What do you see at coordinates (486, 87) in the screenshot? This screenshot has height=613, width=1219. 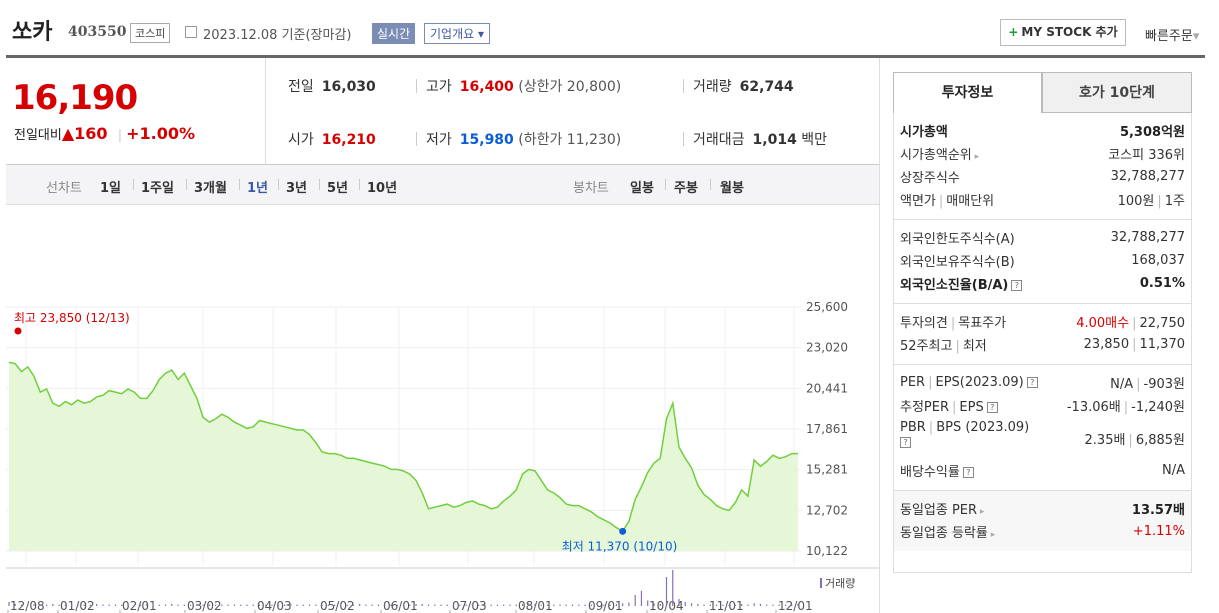 I see `high-value: 16,400` at bounding box center [486, 87].